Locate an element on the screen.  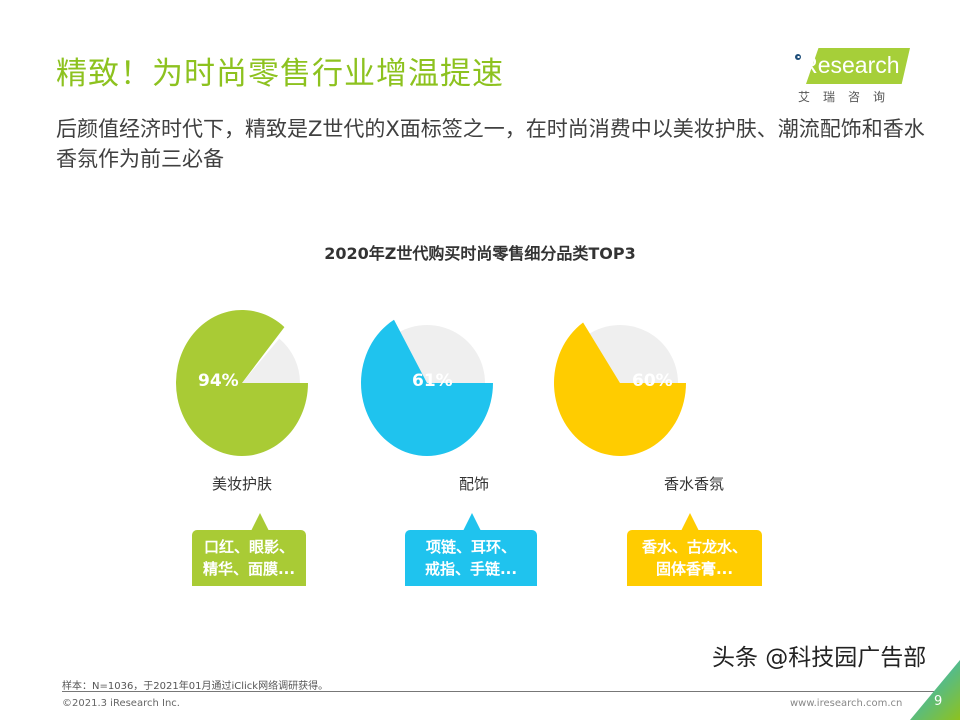
watermark: 头条 @科技园广告部 is located at coordinates (819, 658).